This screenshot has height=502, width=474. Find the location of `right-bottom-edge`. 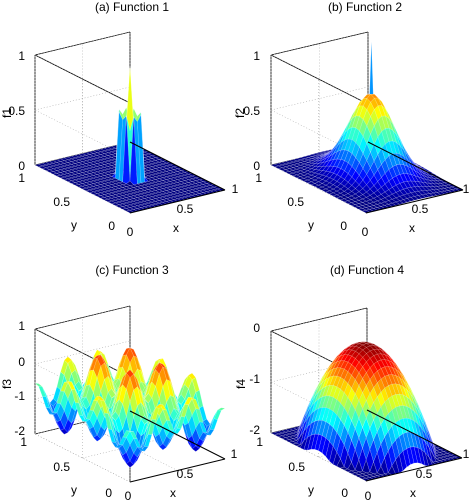

right-bottom-edge is located at coordinates (415, 166).